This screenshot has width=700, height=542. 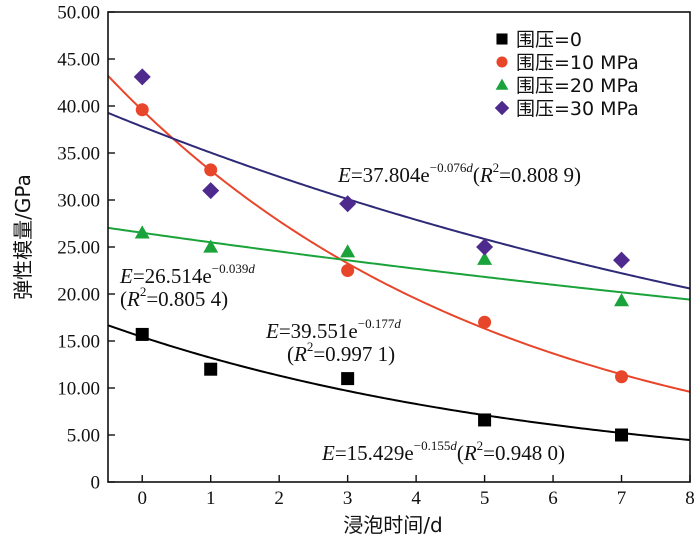 What do you see at coordinates (78, 13) in the screenshot?
I see `y-tick-label: 50.00` at bounding box center [78, 13].